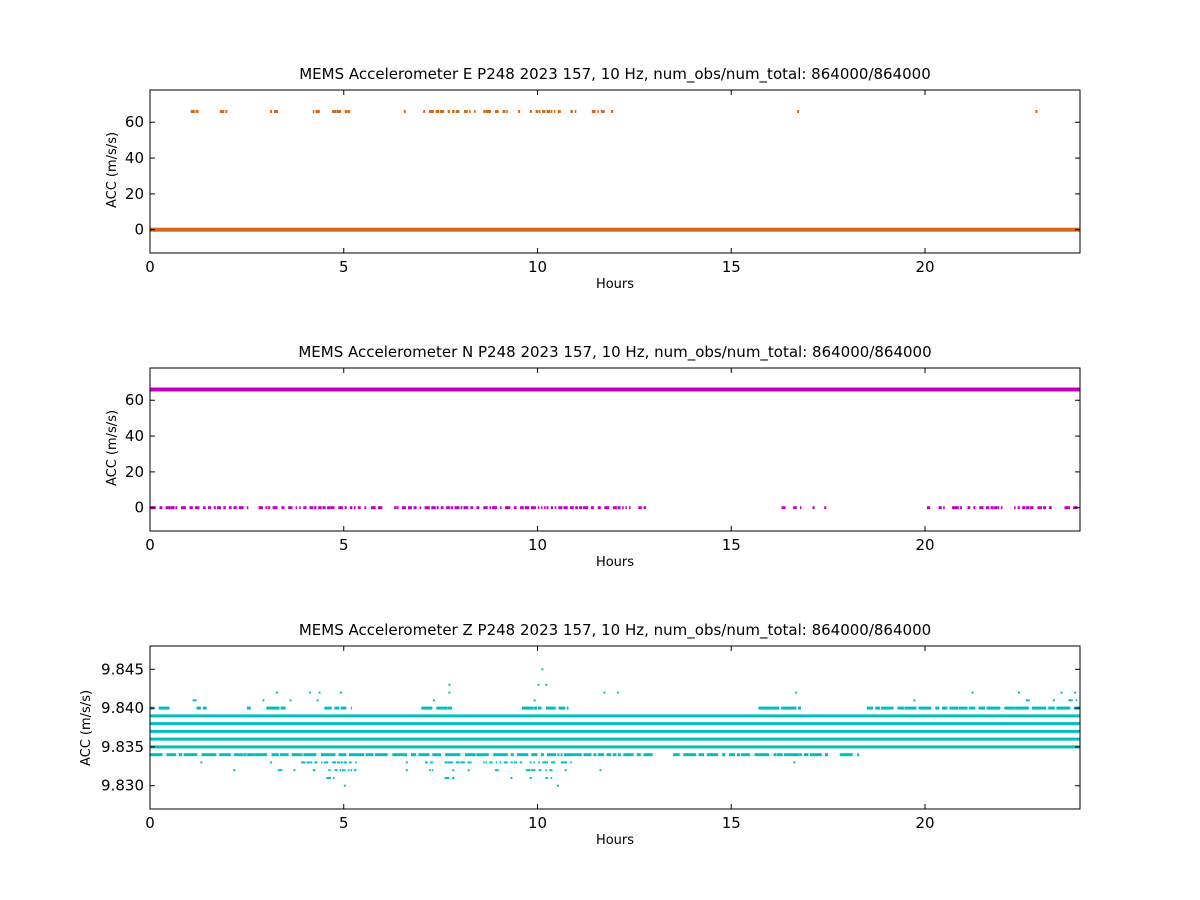 The width and height of the screenshot is (1200, 900). Describe the element at coordinates (134, 158) in the screenshot. I see `y-tick-label: 40` at that location.